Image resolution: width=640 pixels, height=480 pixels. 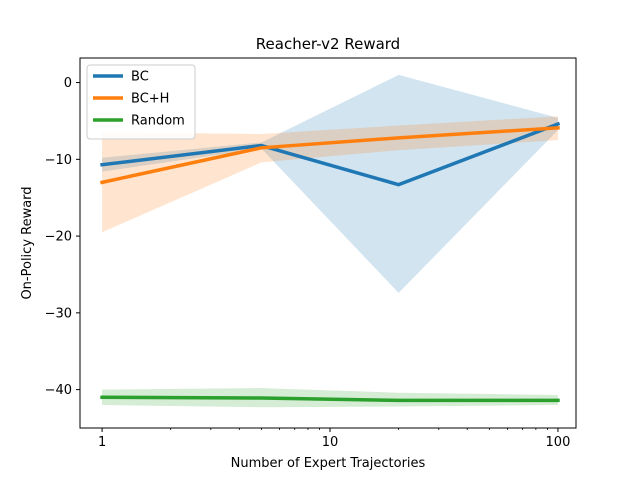 I want to click on y-axis-title: On-Policy Reward, so click(x=27, y=242).